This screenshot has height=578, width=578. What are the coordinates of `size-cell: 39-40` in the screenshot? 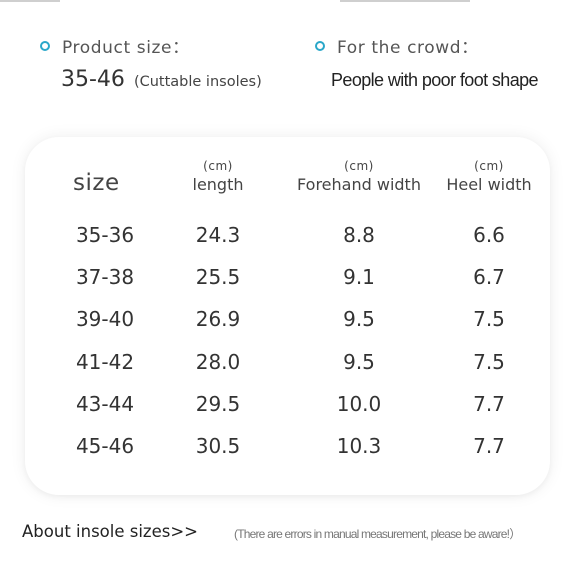 It's located at (105, 319).